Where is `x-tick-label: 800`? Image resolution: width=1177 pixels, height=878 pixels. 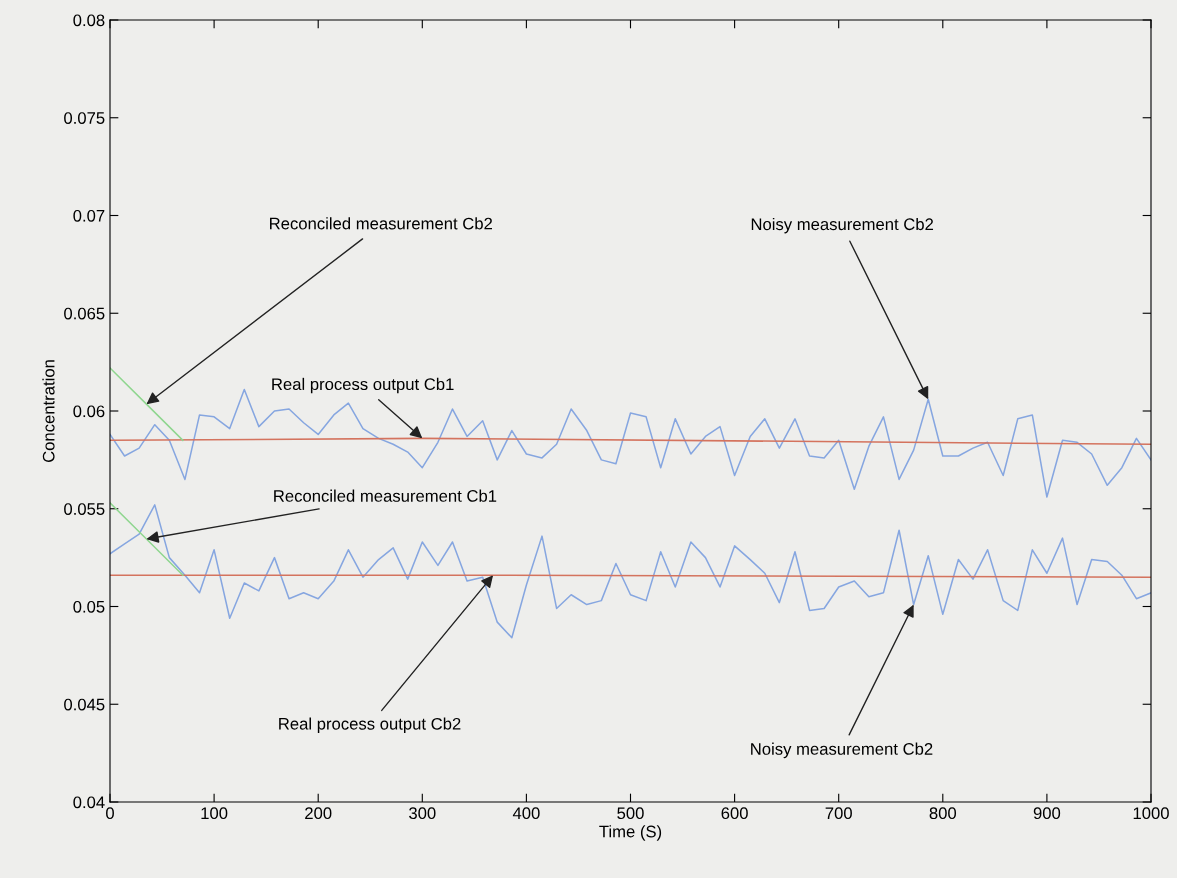 x-tick-label: 800 is located at coordinates (943, 813).